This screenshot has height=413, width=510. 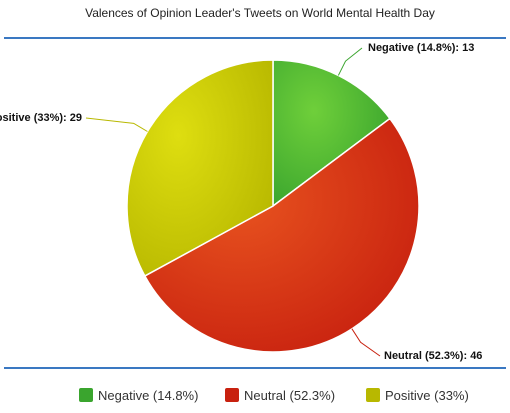 What do you see at coordinates (366, 342) in the screenshot?
I see `leader-line-neutral` at bounding box center [366, 342].